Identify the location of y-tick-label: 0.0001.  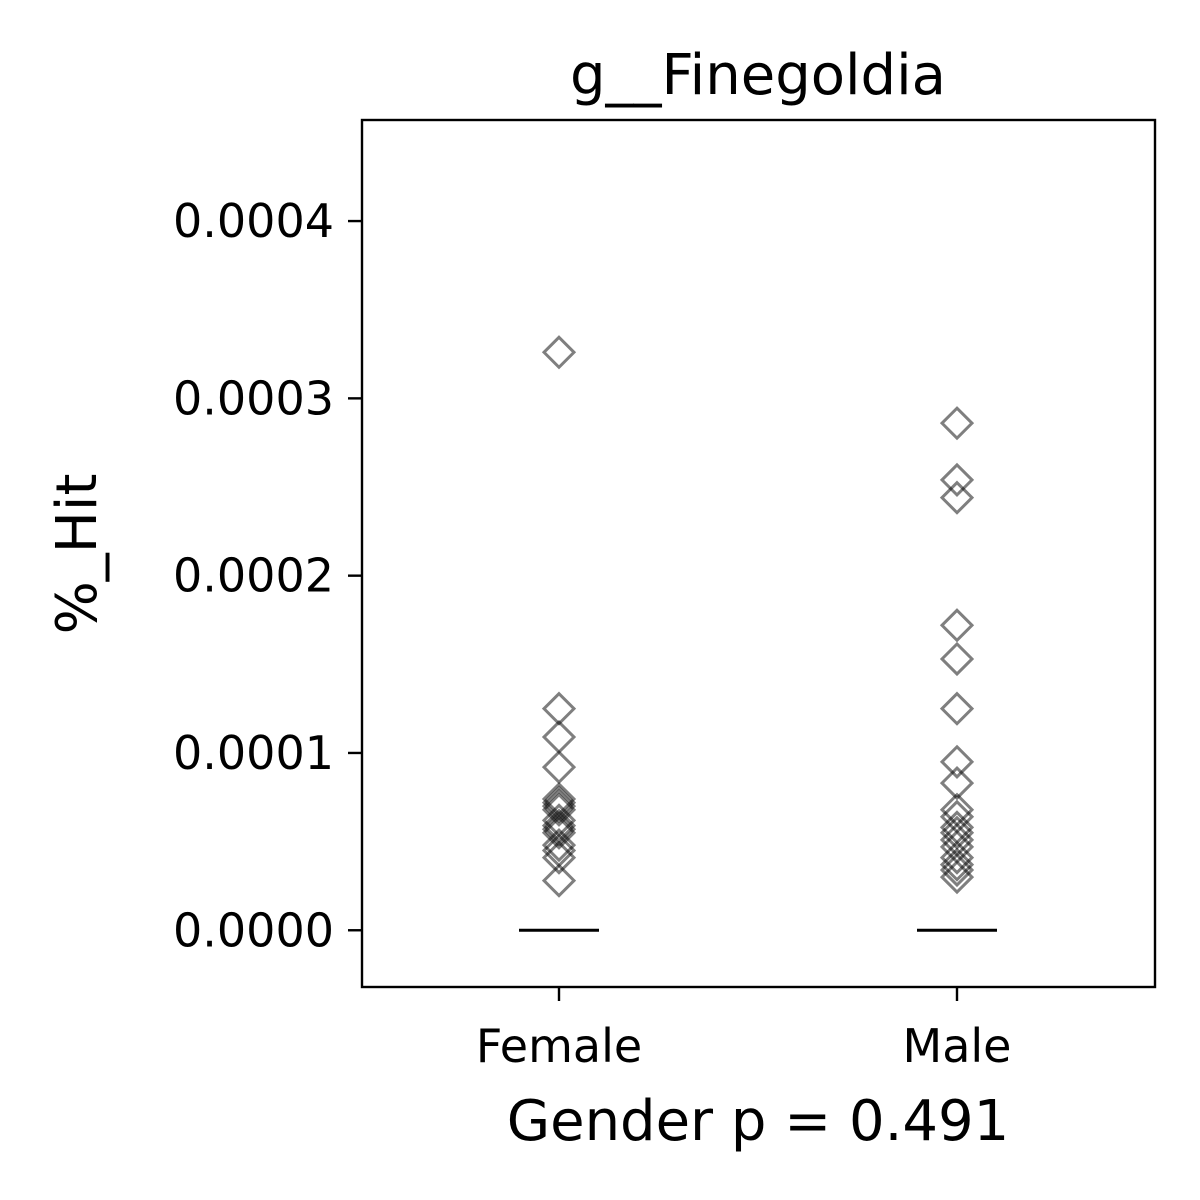
(253, 753).